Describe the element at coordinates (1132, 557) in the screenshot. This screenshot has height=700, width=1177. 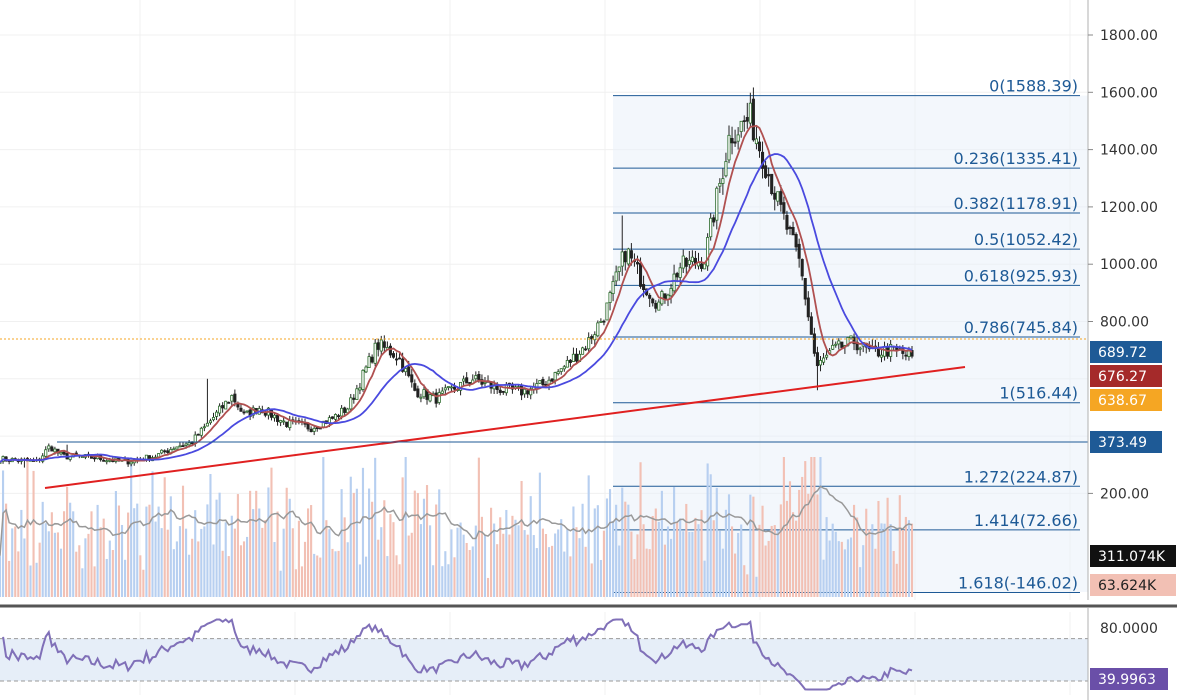
I see `volume-badge-label: 311.074K` at that location.